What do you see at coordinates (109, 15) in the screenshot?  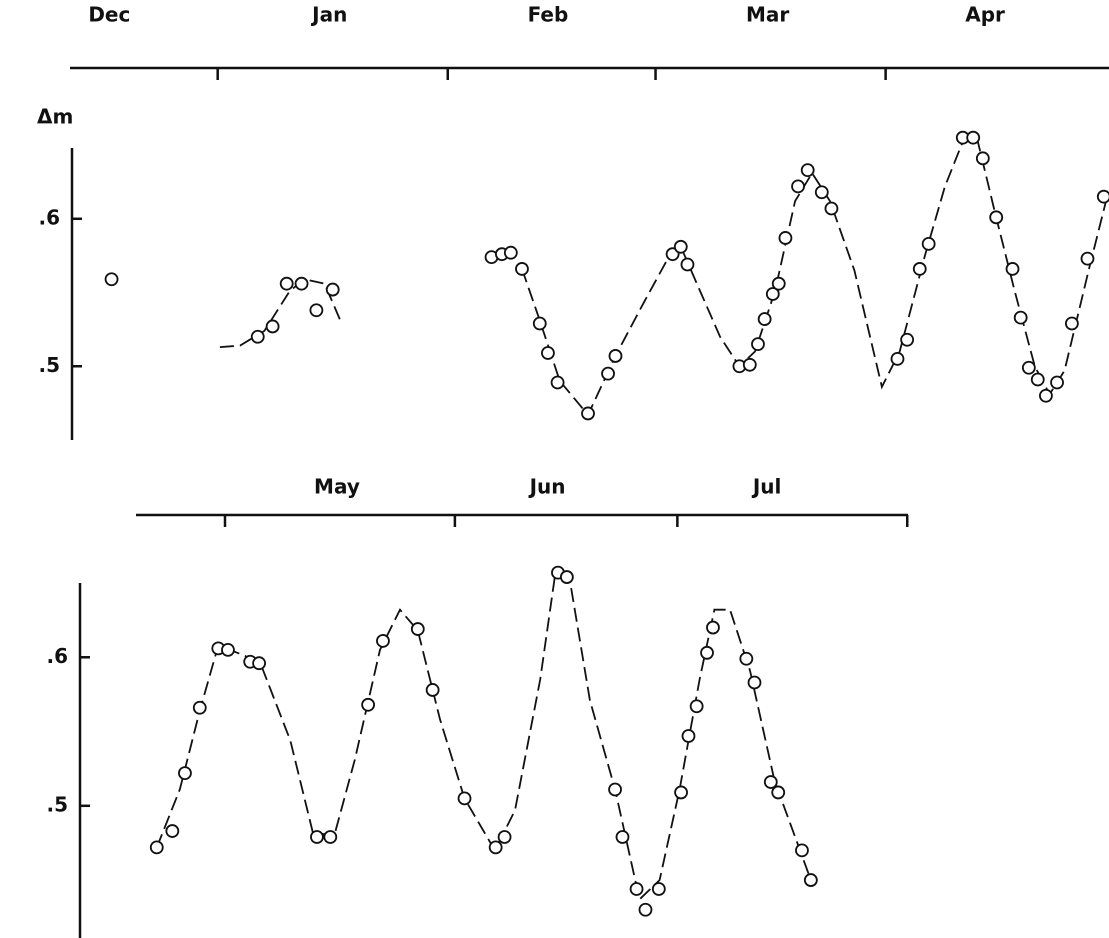 I see `month-label: Dec` at bounding box center [109, 15].